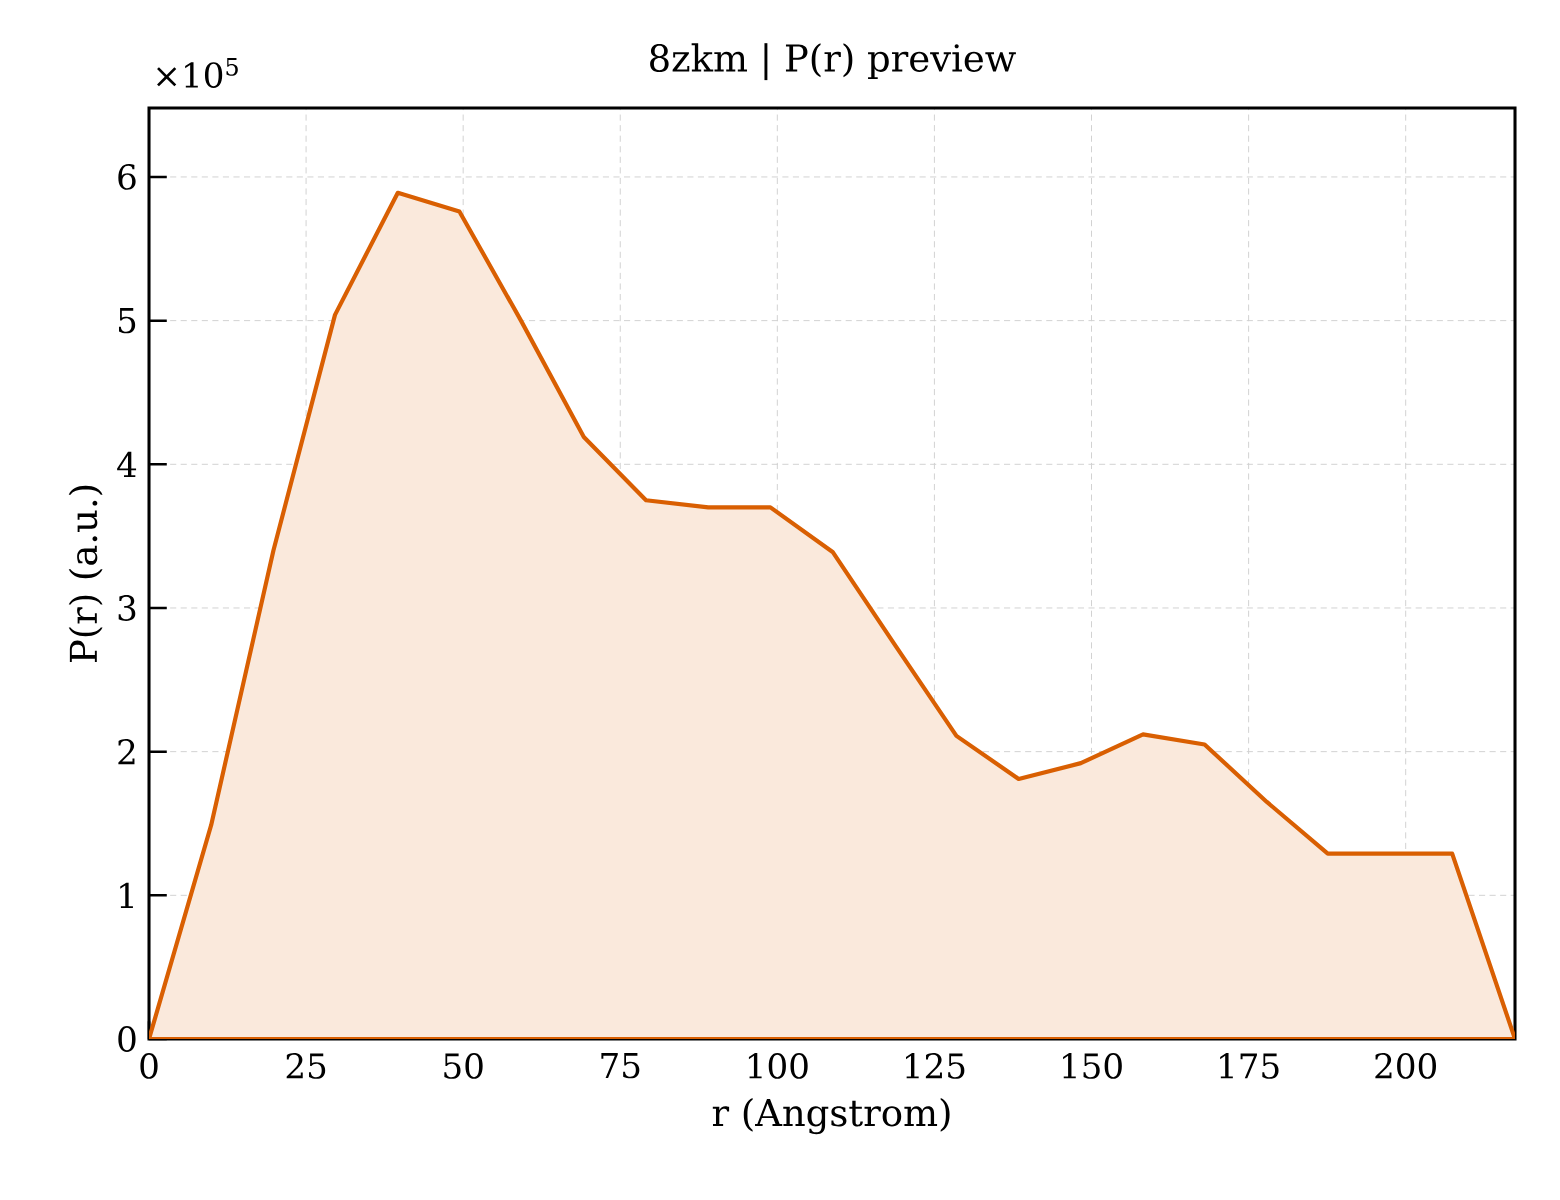 This screenshot has height=1200, width=1560. Describe the element at coordinates (935, 1065) in the screenshot. I see `x-tick-label: 125` at that location.